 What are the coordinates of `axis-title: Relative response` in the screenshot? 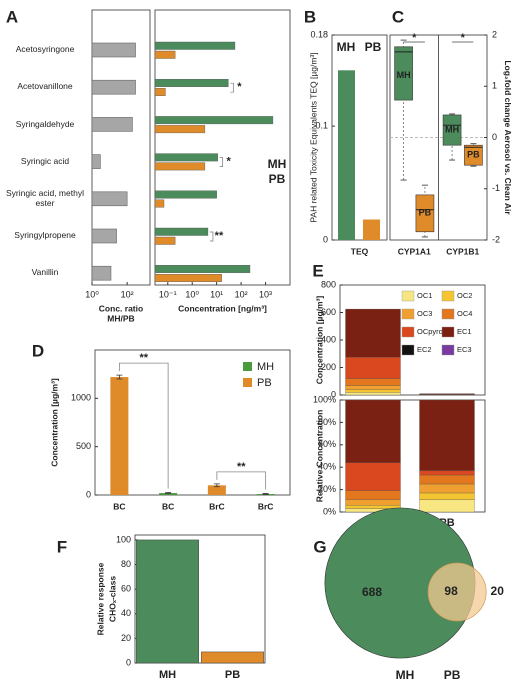 It's located at (100, 598).